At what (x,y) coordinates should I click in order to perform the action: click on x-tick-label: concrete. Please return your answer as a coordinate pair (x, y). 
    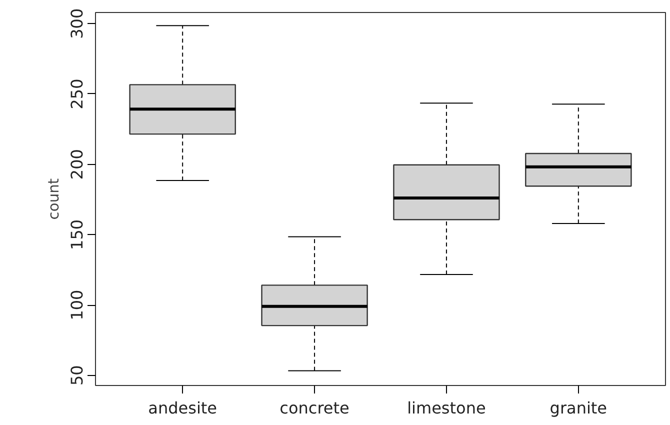
    Looking at the image, I should click on (315, 408).